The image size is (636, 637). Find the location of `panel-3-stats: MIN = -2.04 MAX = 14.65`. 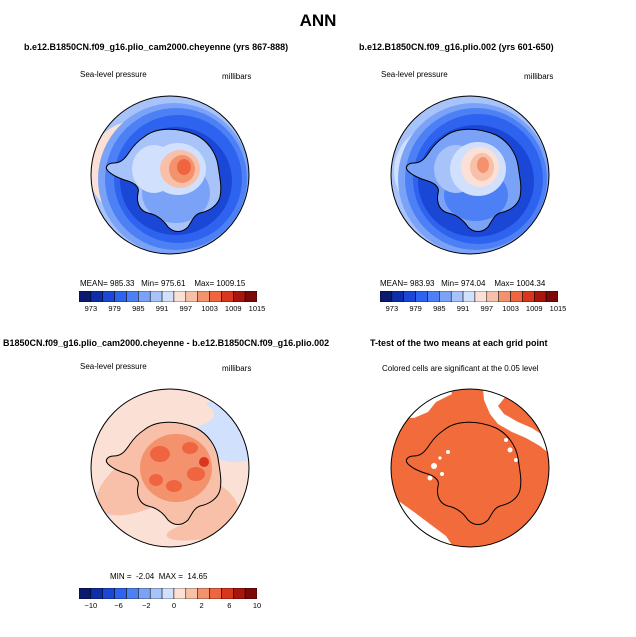

panel-3-stats: MIN = -2.04 MAX = 14.65 is located at coordinates (158, 576).